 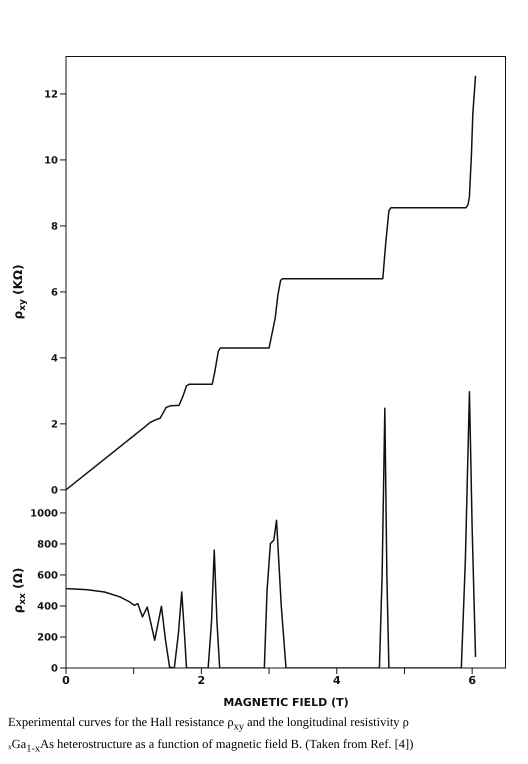 What do you see at coordinates (202, 680) in the screenshot?
I see `x-tick-label: 2` at bounding box center [202, 680].